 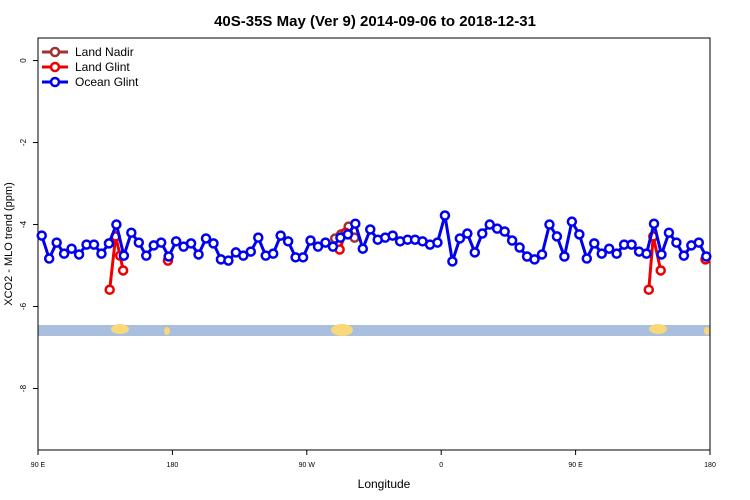 What do you see at coordinates (9, 243) in the screenshot?
I see `y-axis-label: XCO2 - MLO trend (ppm)` at bounding box center [9, 243].